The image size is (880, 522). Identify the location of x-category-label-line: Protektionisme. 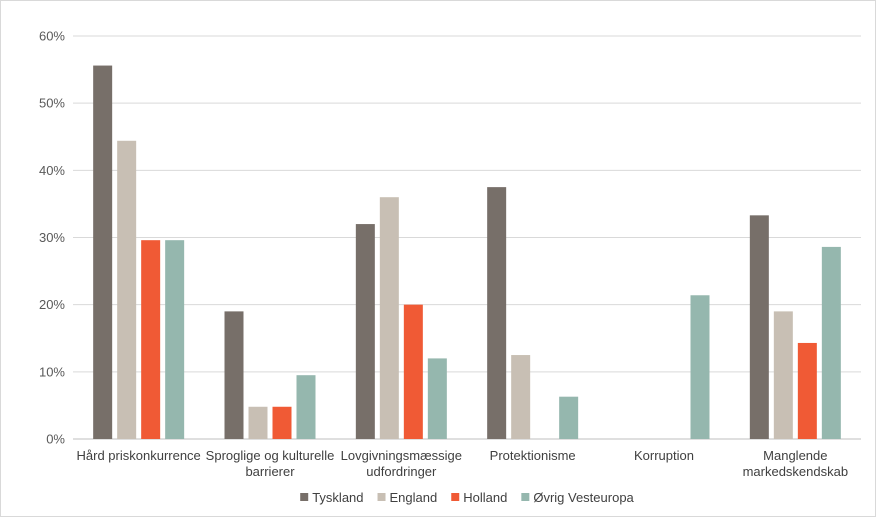
(533, 455).